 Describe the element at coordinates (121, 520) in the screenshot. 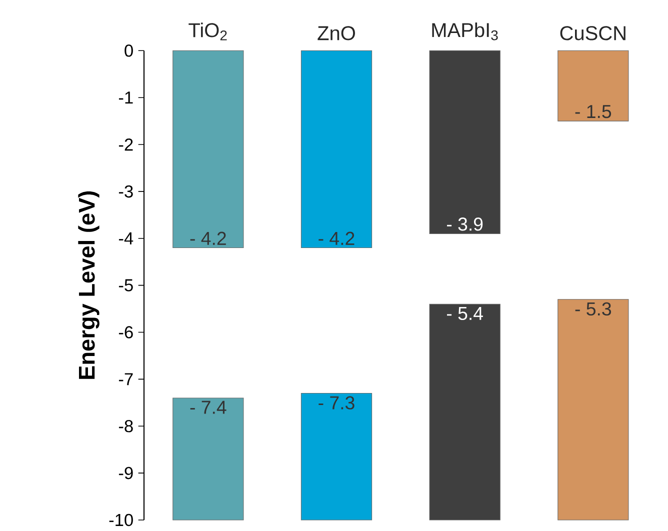

I see `y-tick-label: -10` at that location.